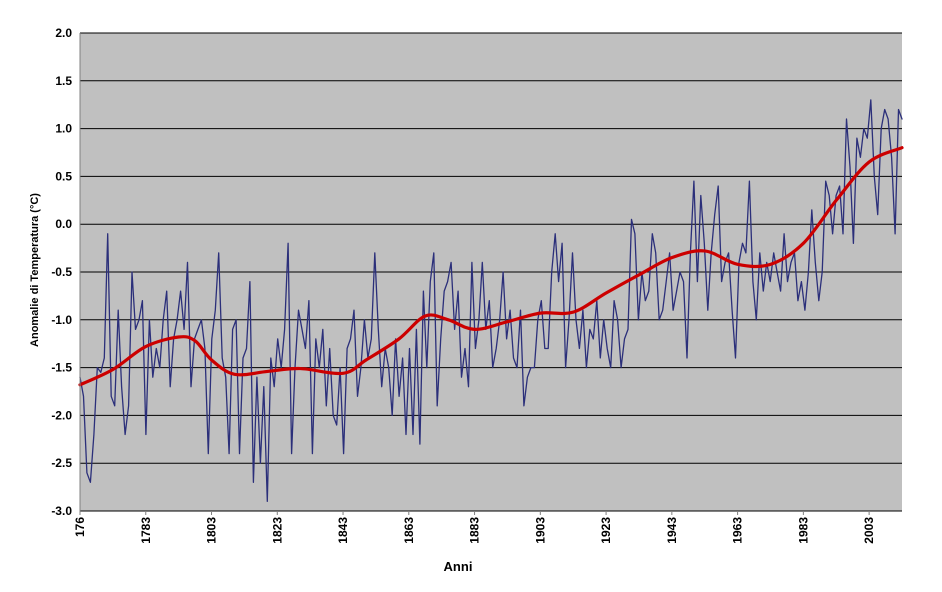  I want to click on y-axis-label: Anomalie di Temperatura (°C), so click(35, 270).